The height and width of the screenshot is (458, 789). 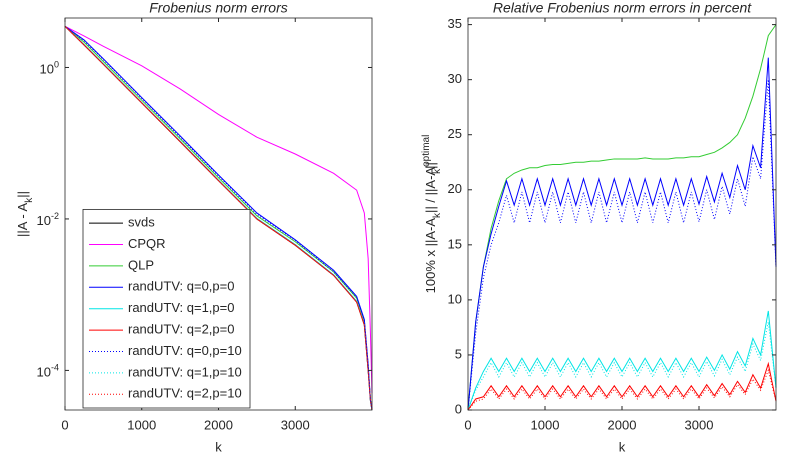 What do you see at coordinates (141, 264) in the screenshot?
I see `legend-label: QLP` at bounding box center [141, 264].